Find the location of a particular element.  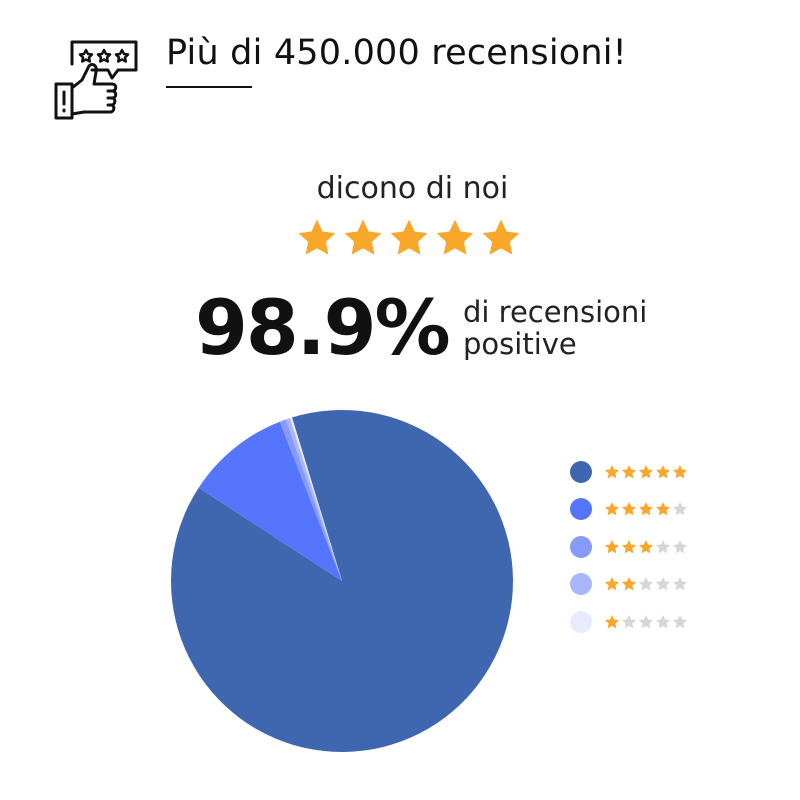

legend-item-2-stars is located at coordinates (629, 585).